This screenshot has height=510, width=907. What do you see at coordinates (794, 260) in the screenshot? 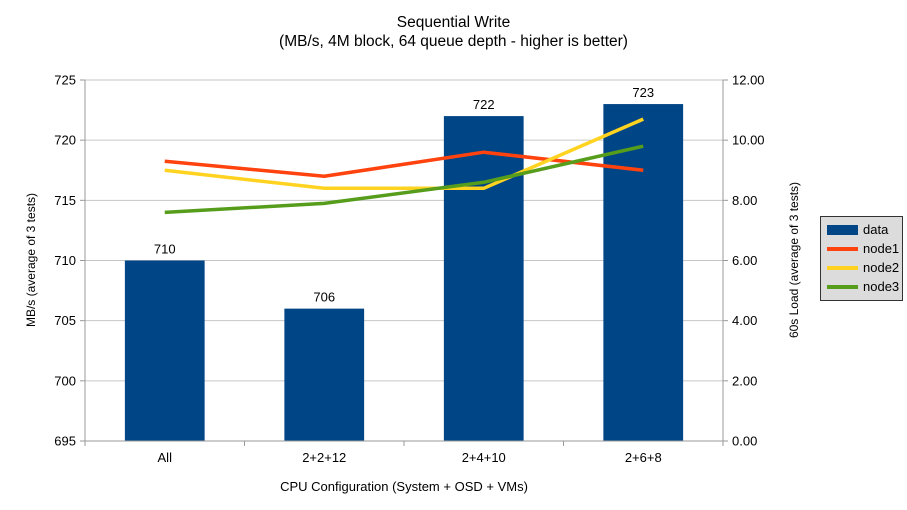
I see `right-axis-title: 60s Load (average of 3 tests)` at bounding box center [794, 260].